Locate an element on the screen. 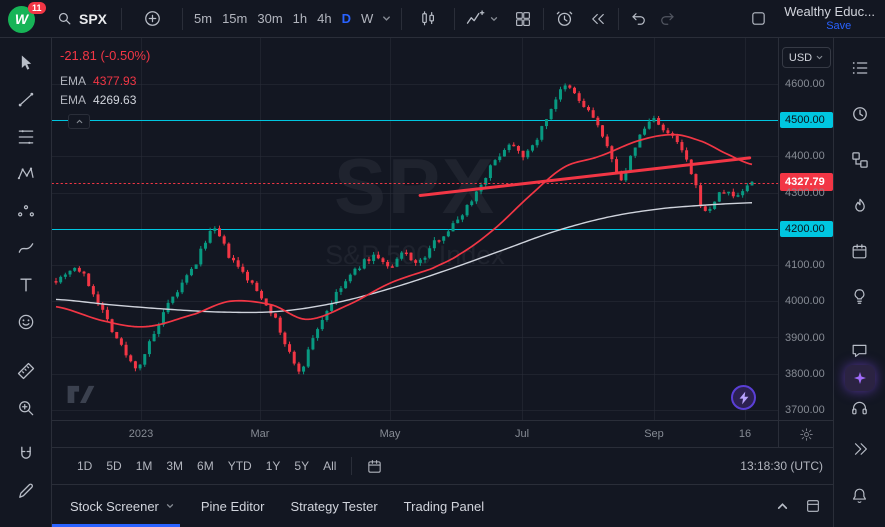  price-tick-label: 4400.00 is located at coordinates (805, 156).